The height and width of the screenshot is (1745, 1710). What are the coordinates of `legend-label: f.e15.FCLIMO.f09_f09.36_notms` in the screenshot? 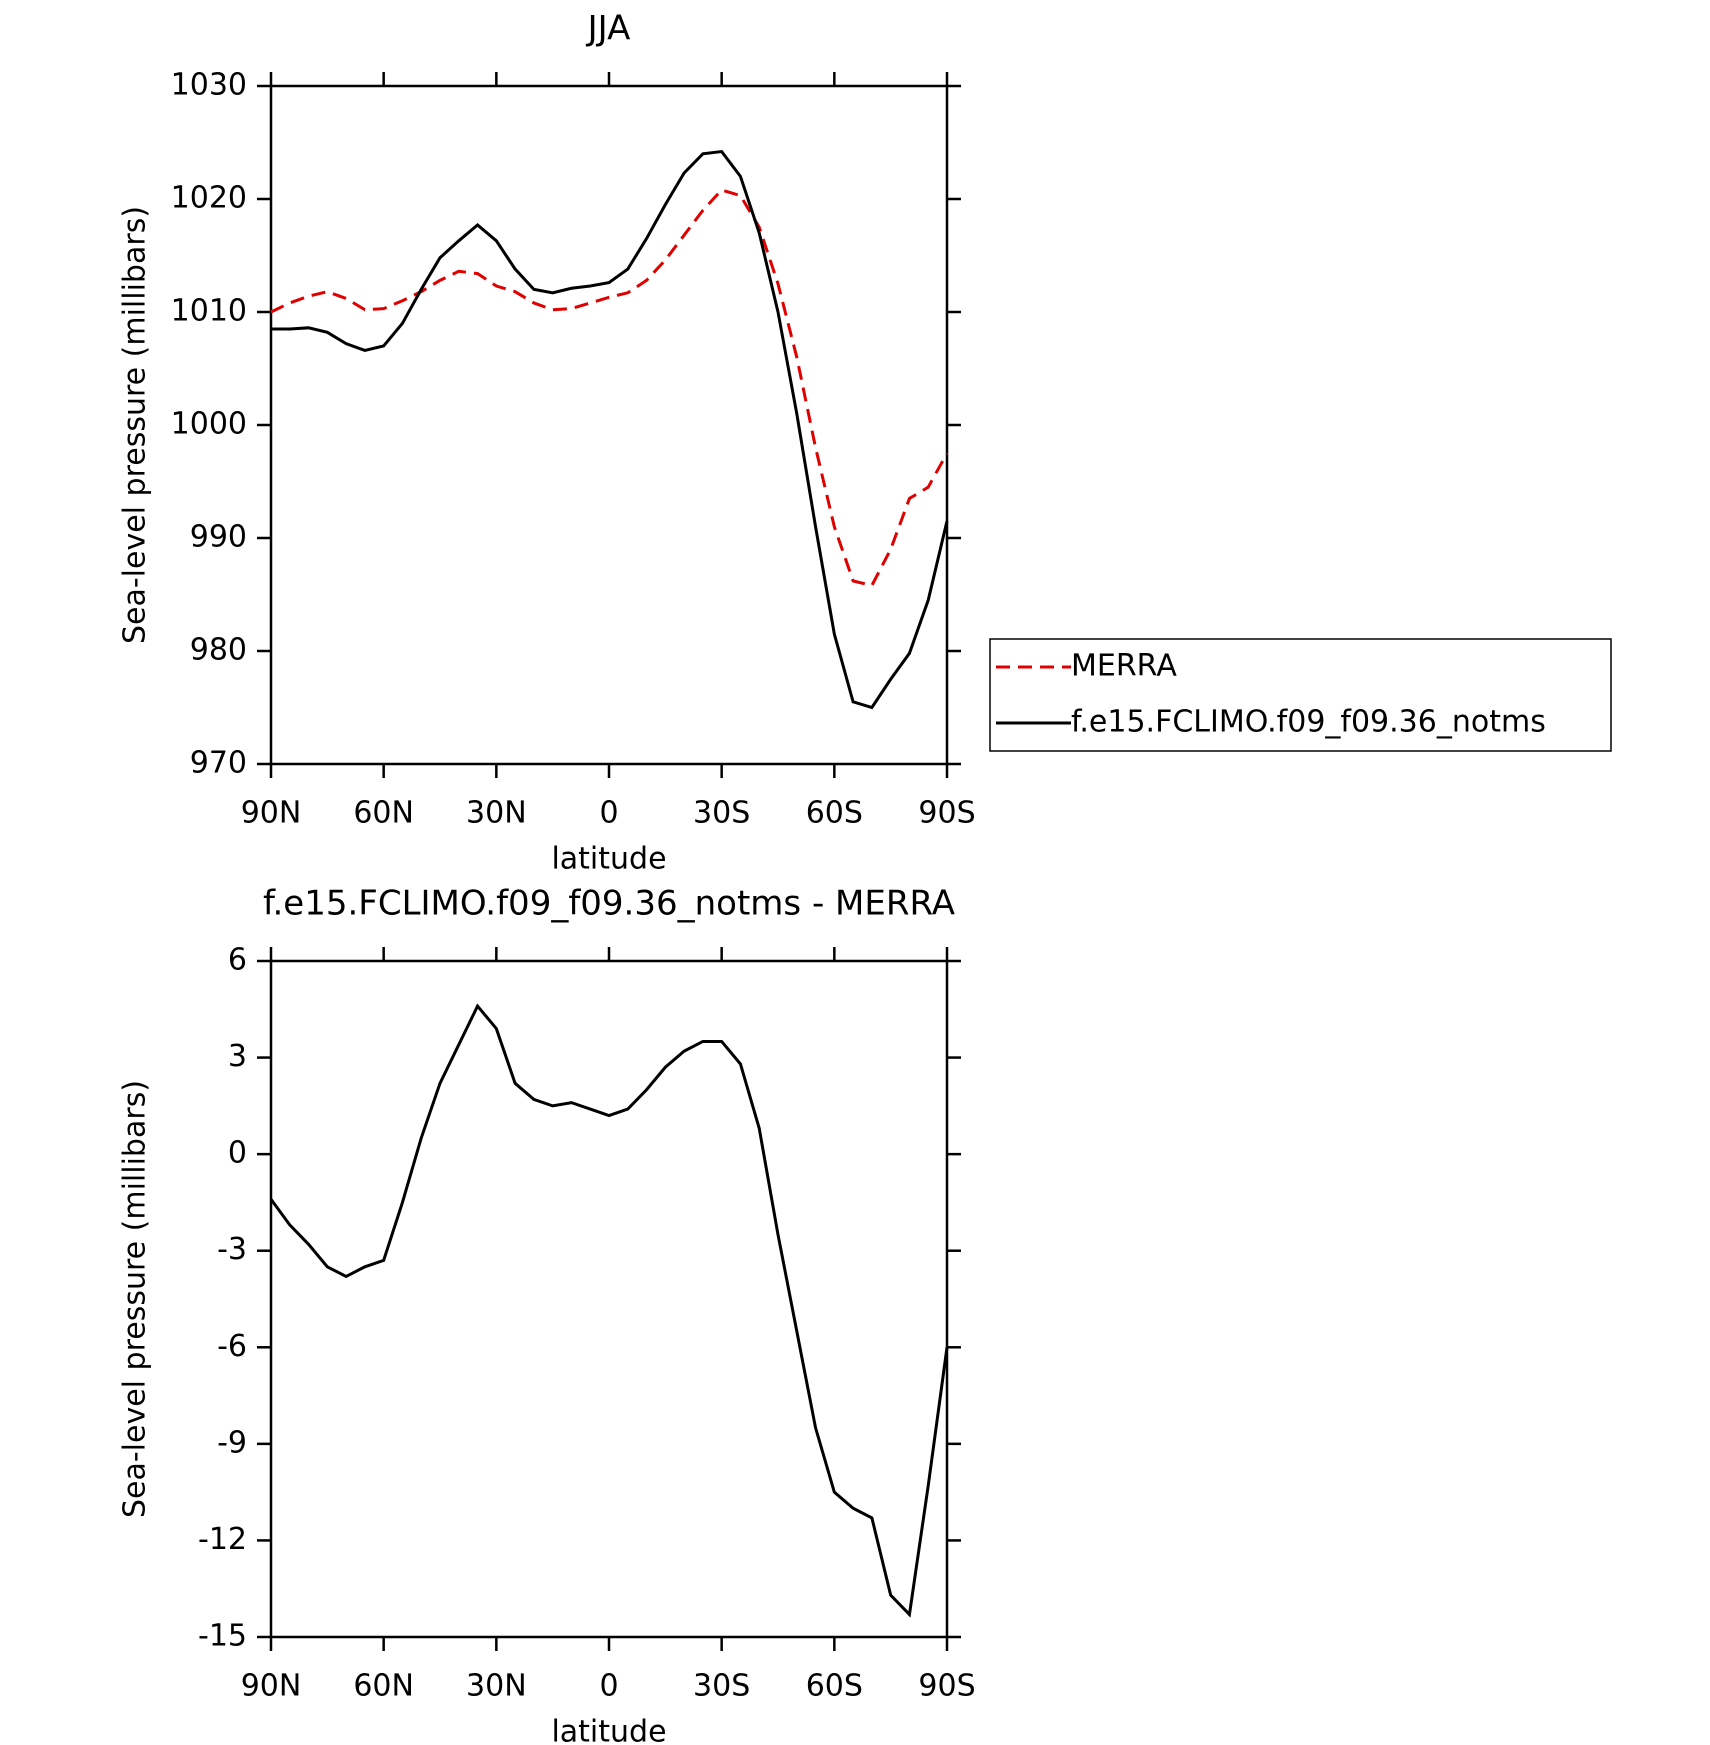 It's located at (1308, 722).